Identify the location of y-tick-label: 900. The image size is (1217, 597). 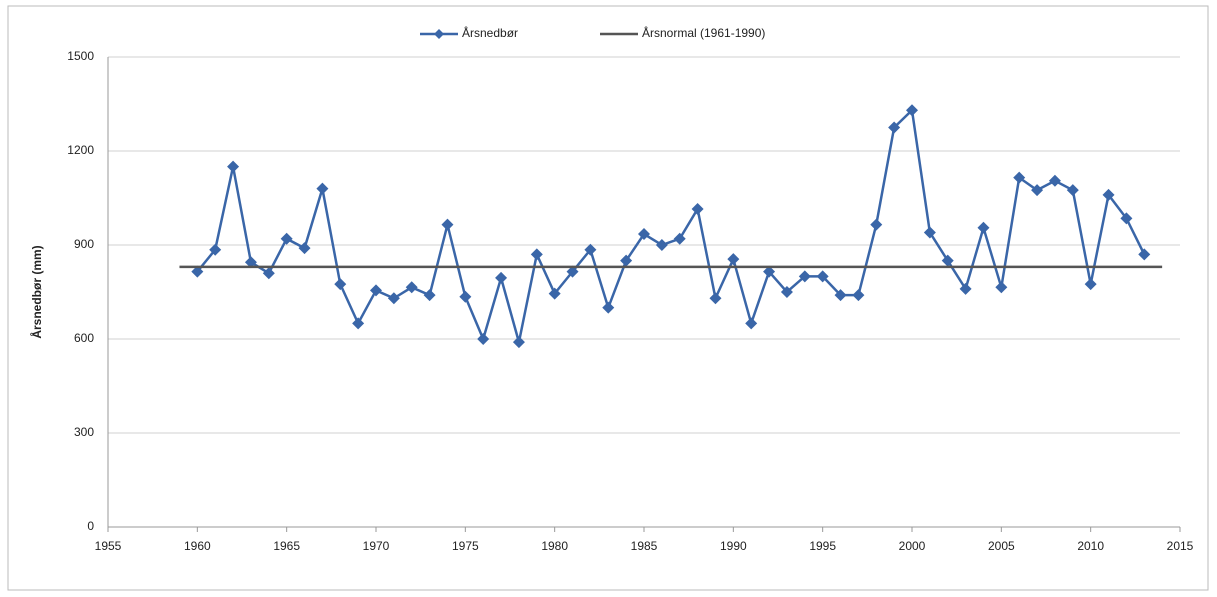
(84, 244).